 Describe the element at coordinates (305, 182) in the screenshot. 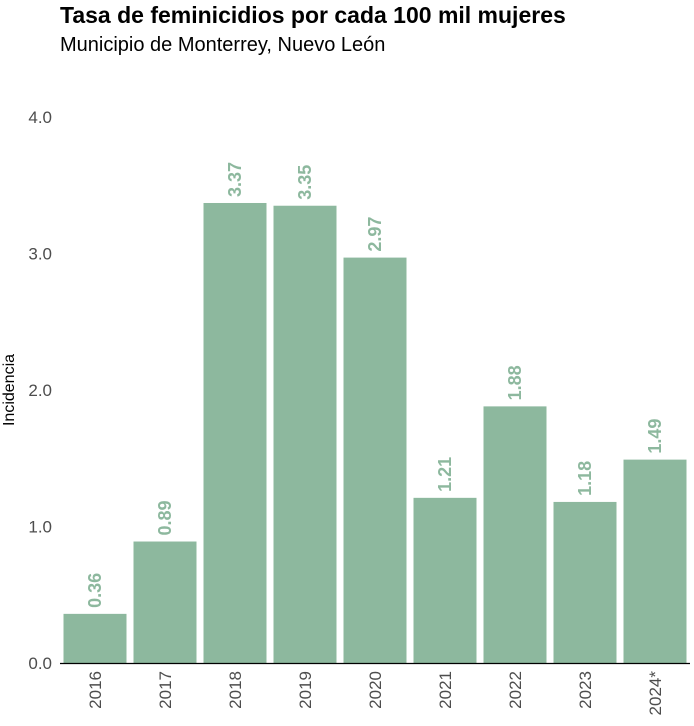

I see `data-label: 3.35` at that location.